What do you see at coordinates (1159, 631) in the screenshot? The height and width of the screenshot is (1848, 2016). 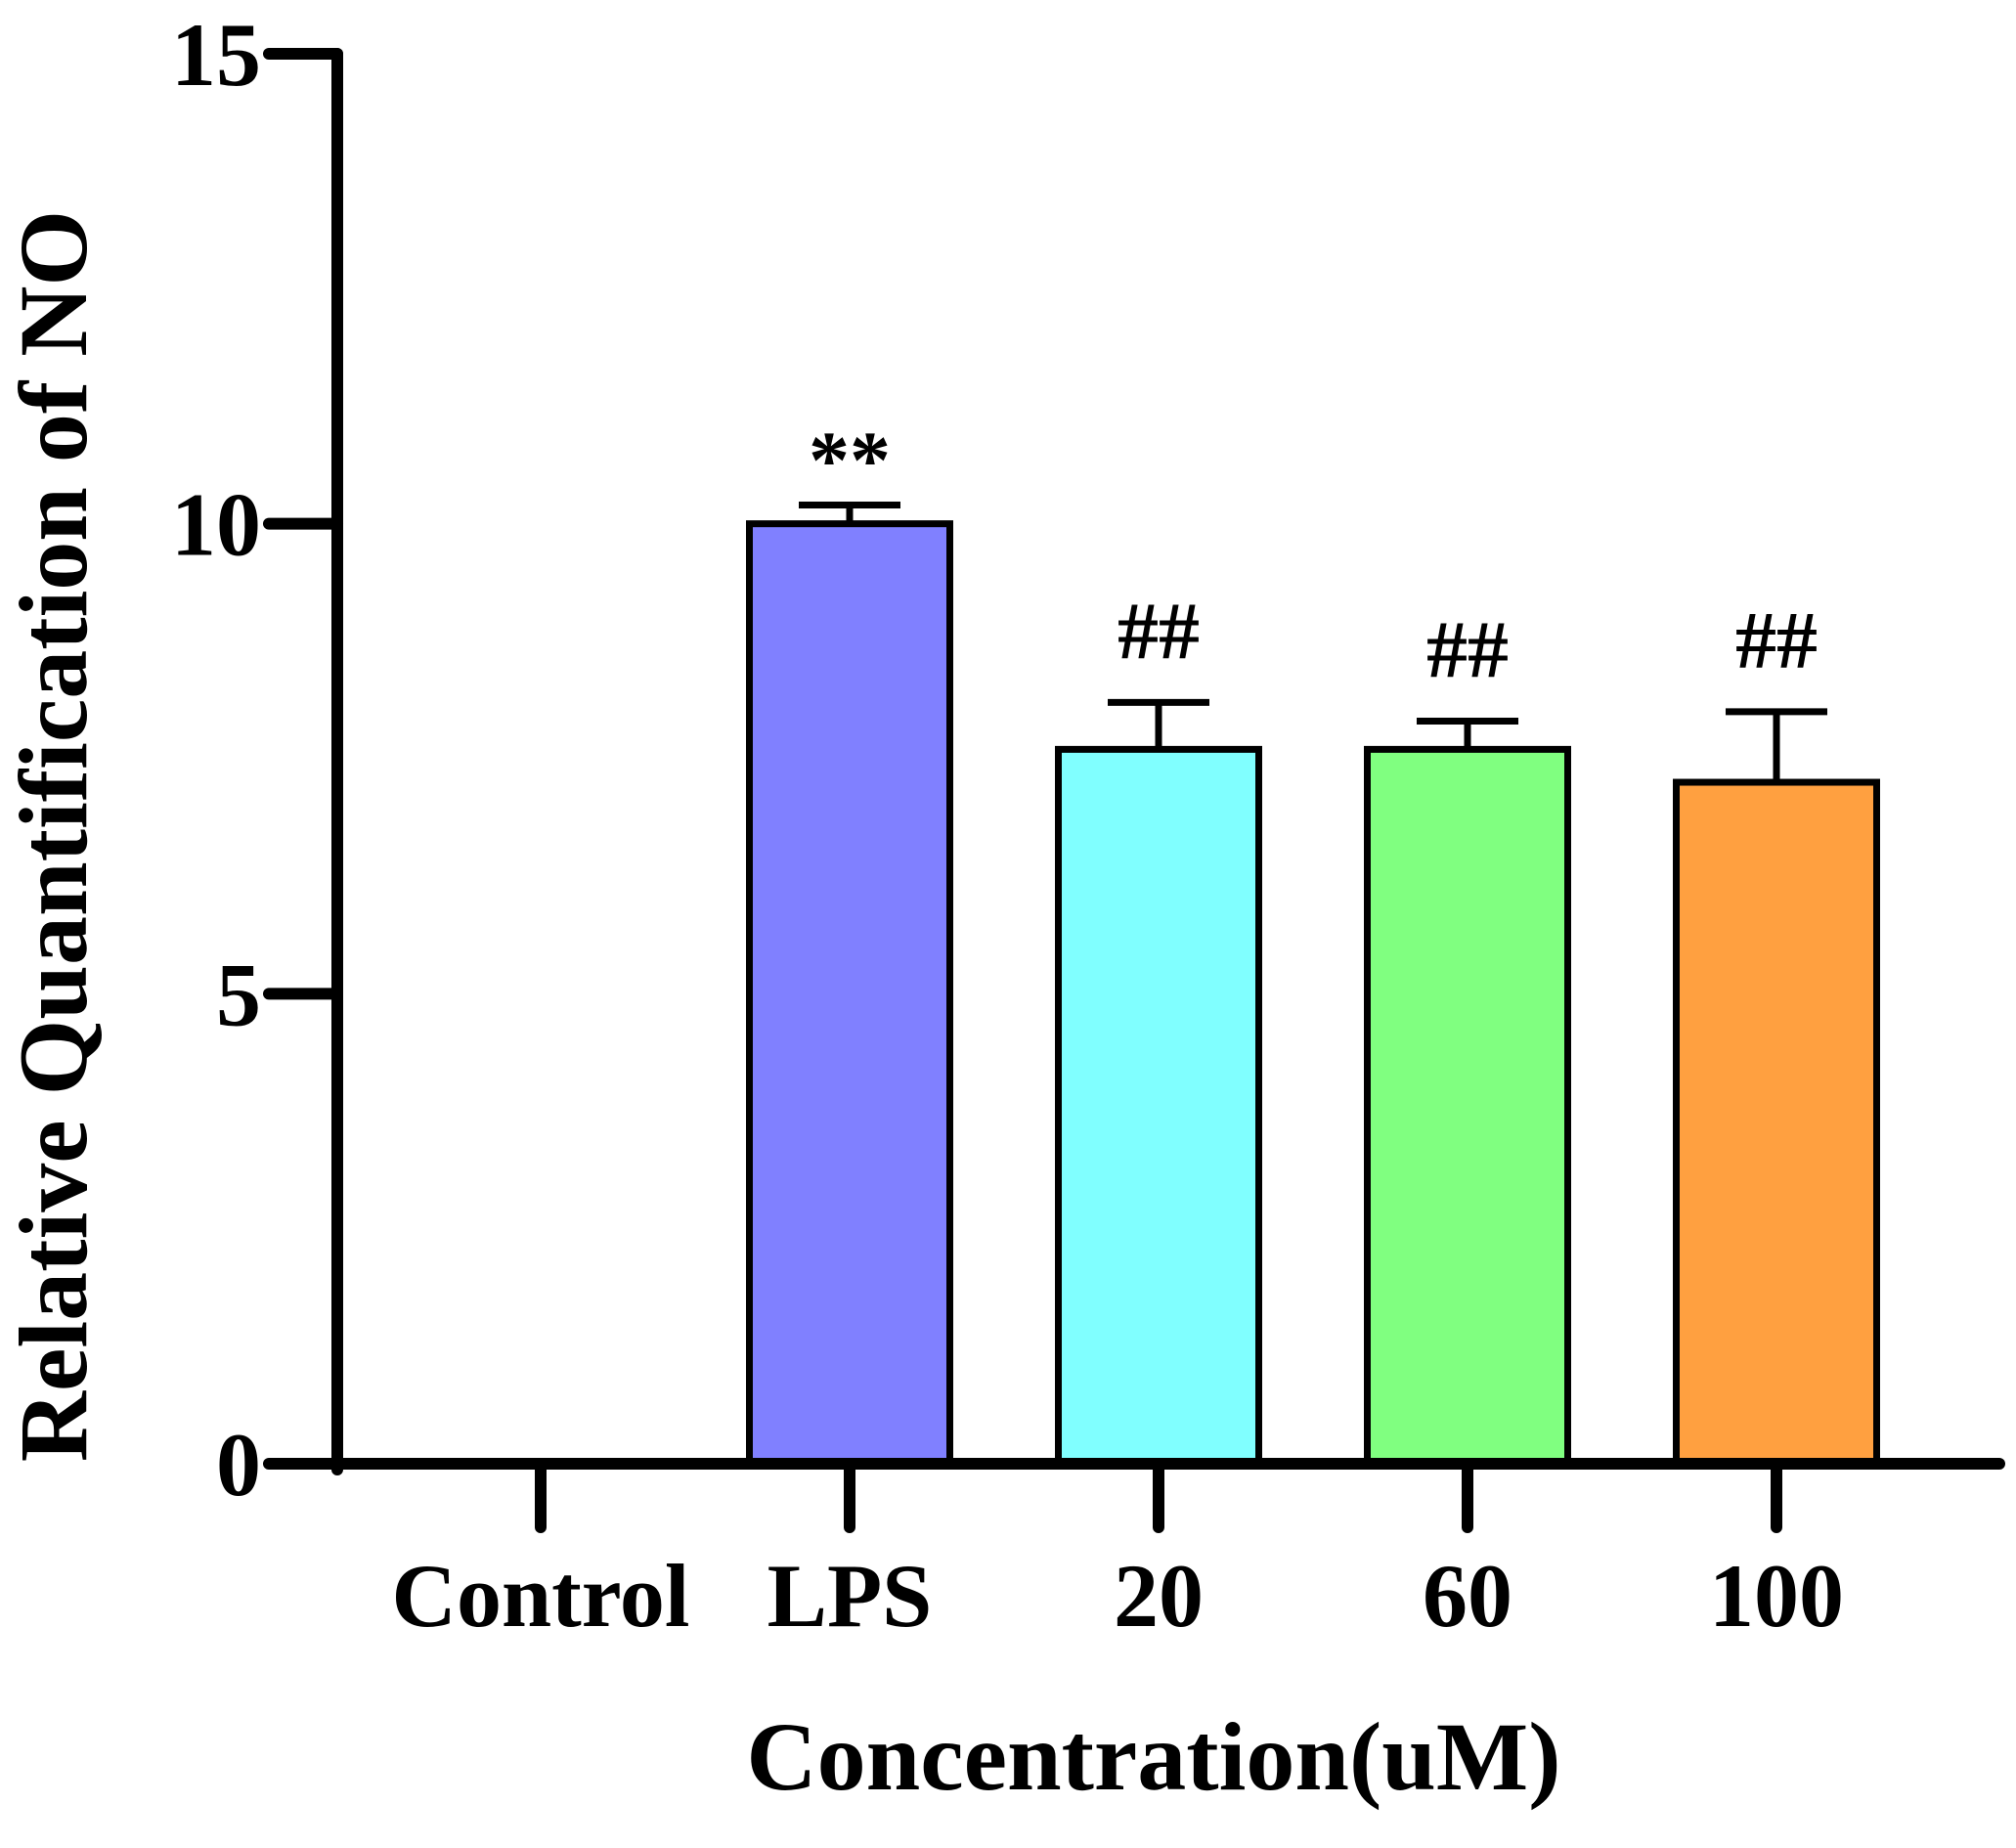 I see `significance-label-20: ##` at bounding box center [1159, 631].